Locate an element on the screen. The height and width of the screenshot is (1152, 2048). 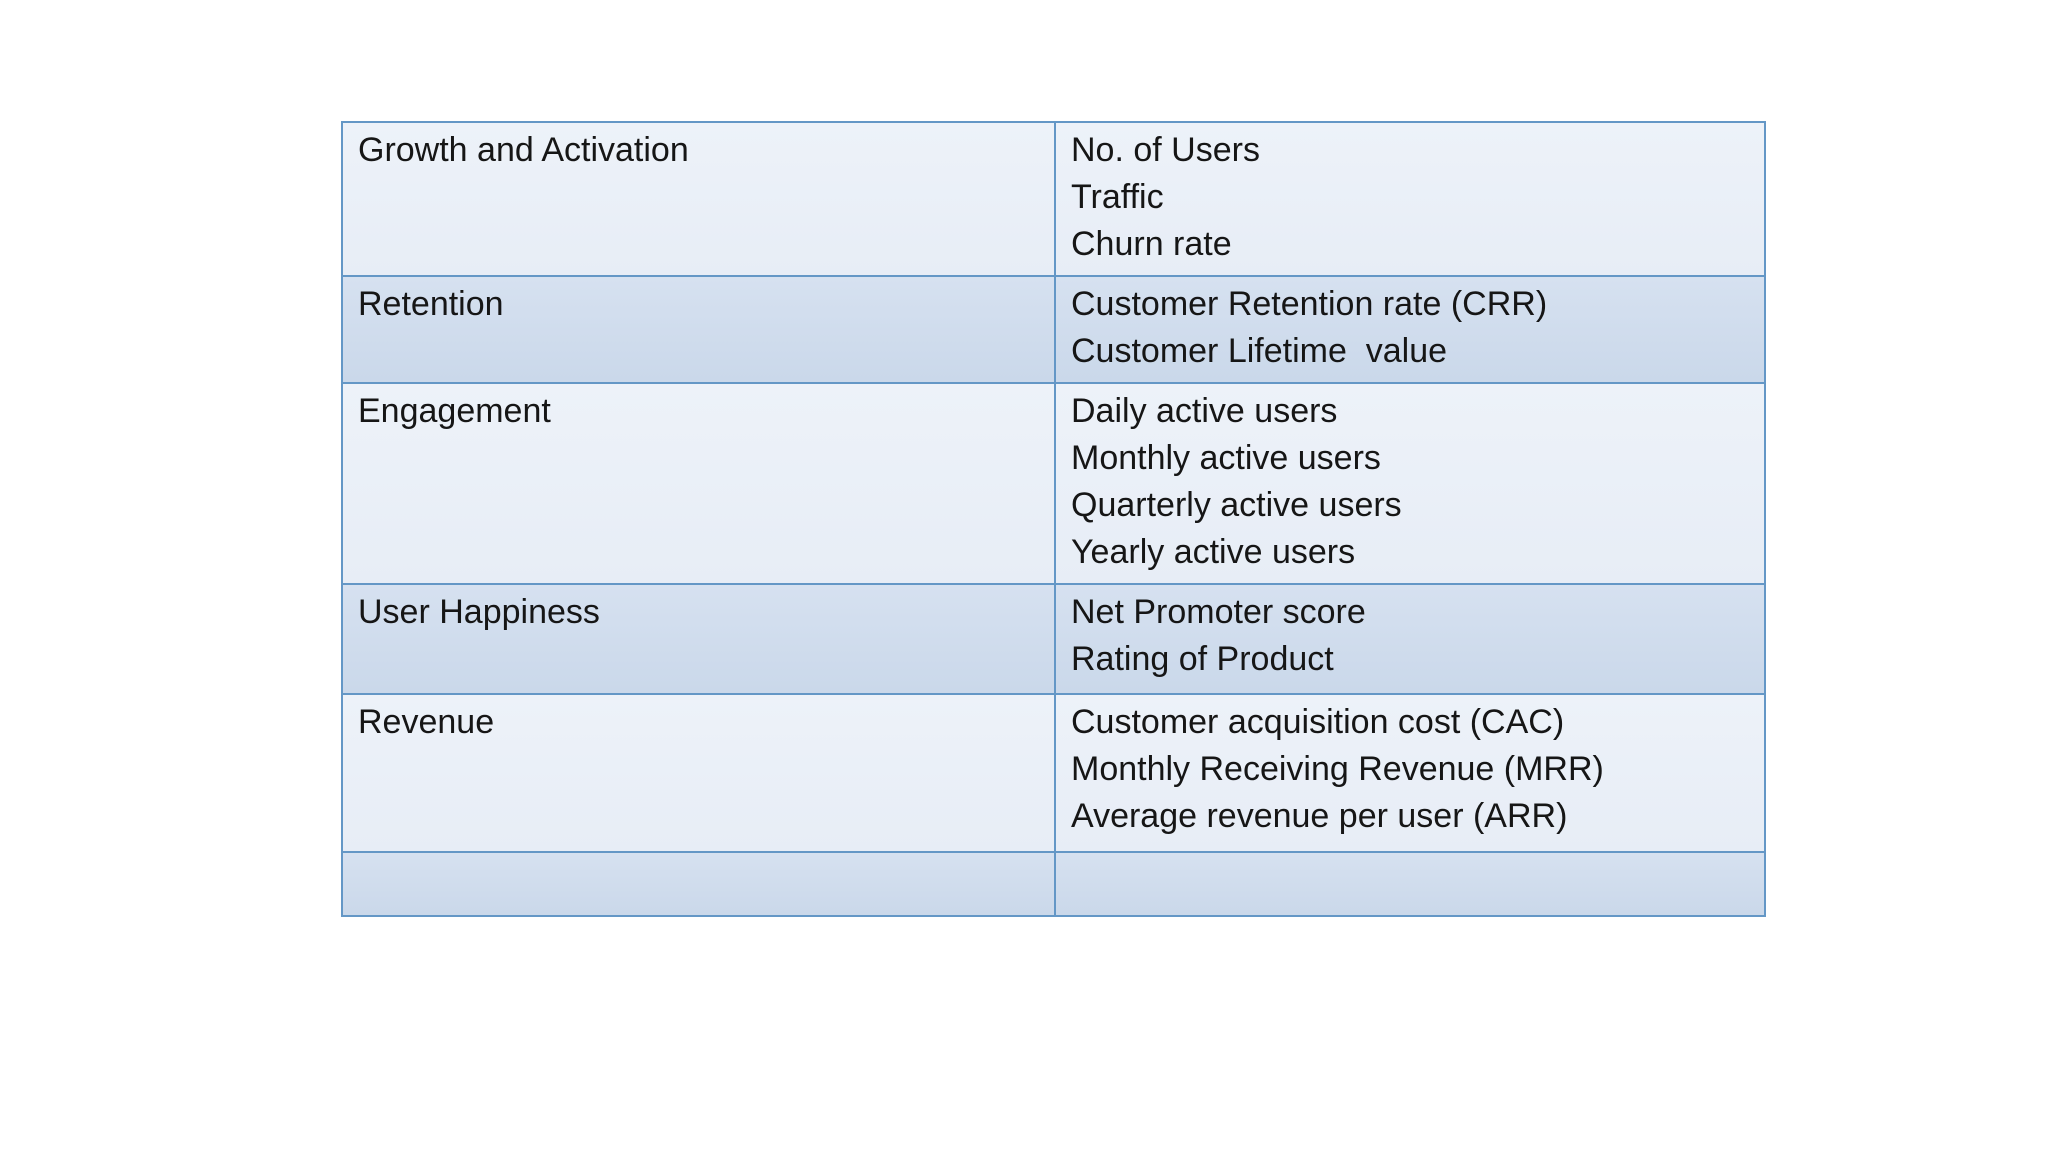
category-cell: Growth and Activation is located at coordinates (698, 199).